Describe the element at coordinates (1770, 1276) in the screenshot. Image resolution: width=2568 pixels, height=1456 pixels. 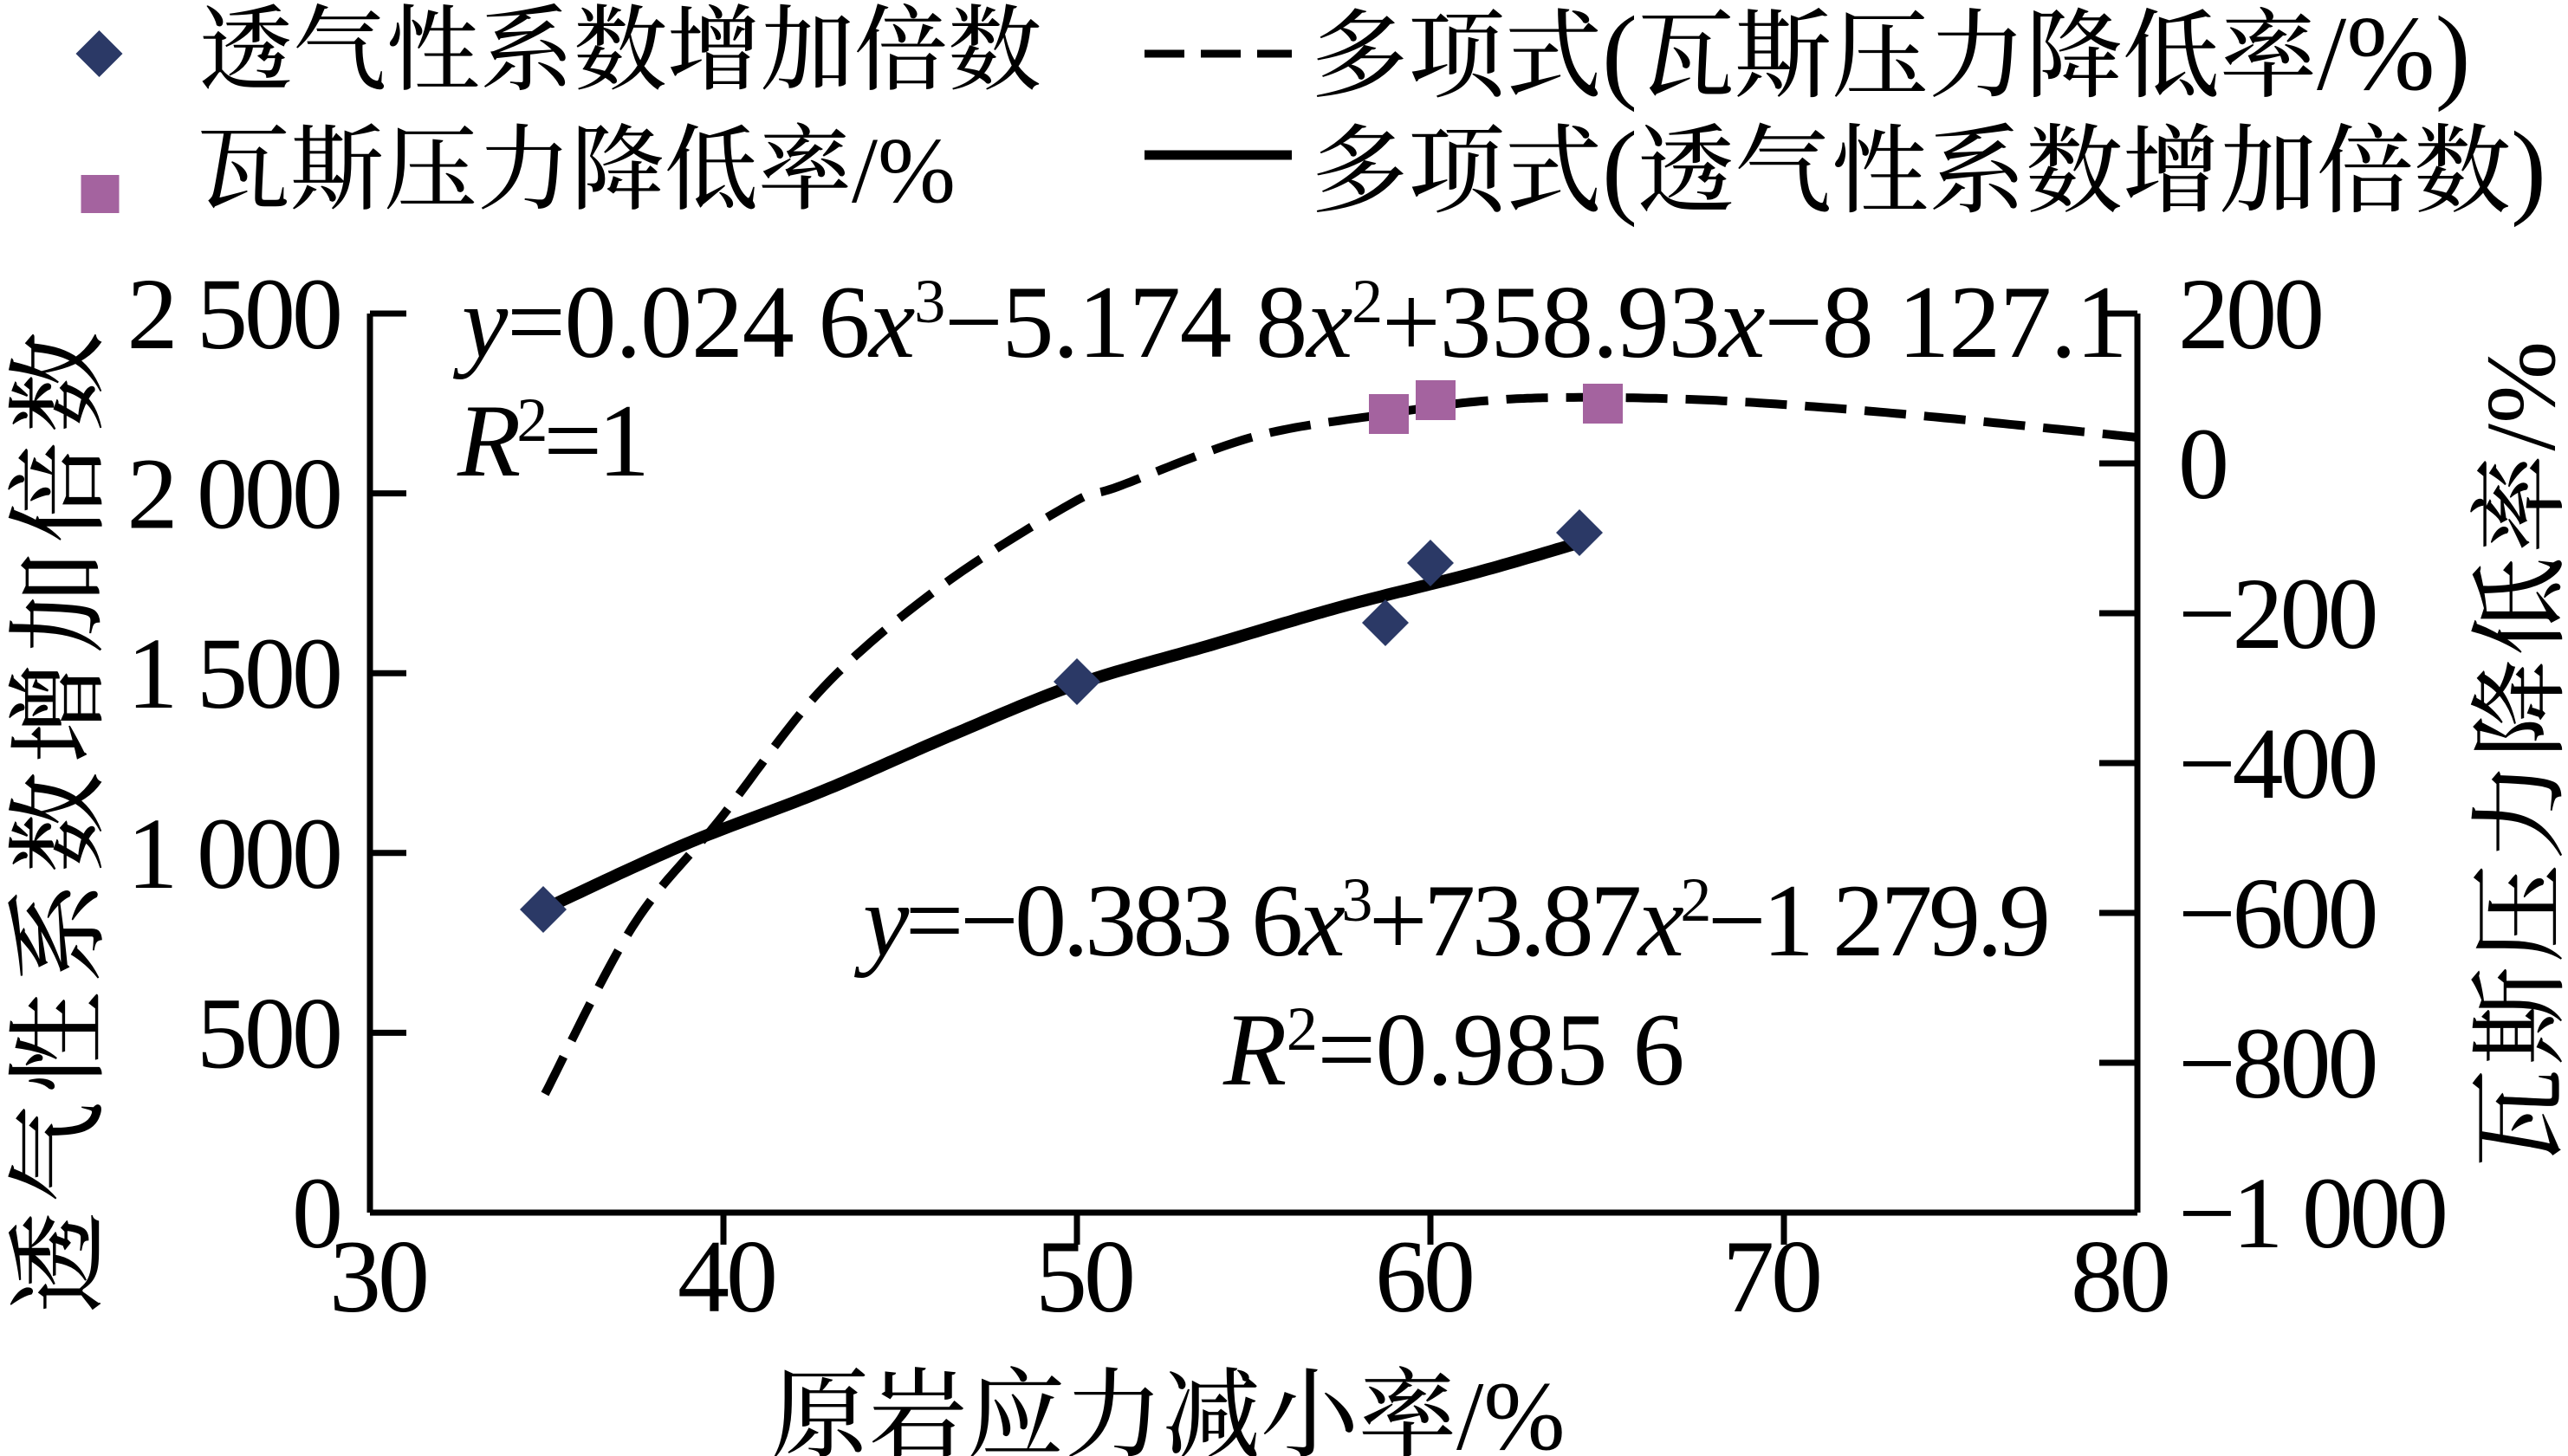
I see `svg-text: 70` at that location.